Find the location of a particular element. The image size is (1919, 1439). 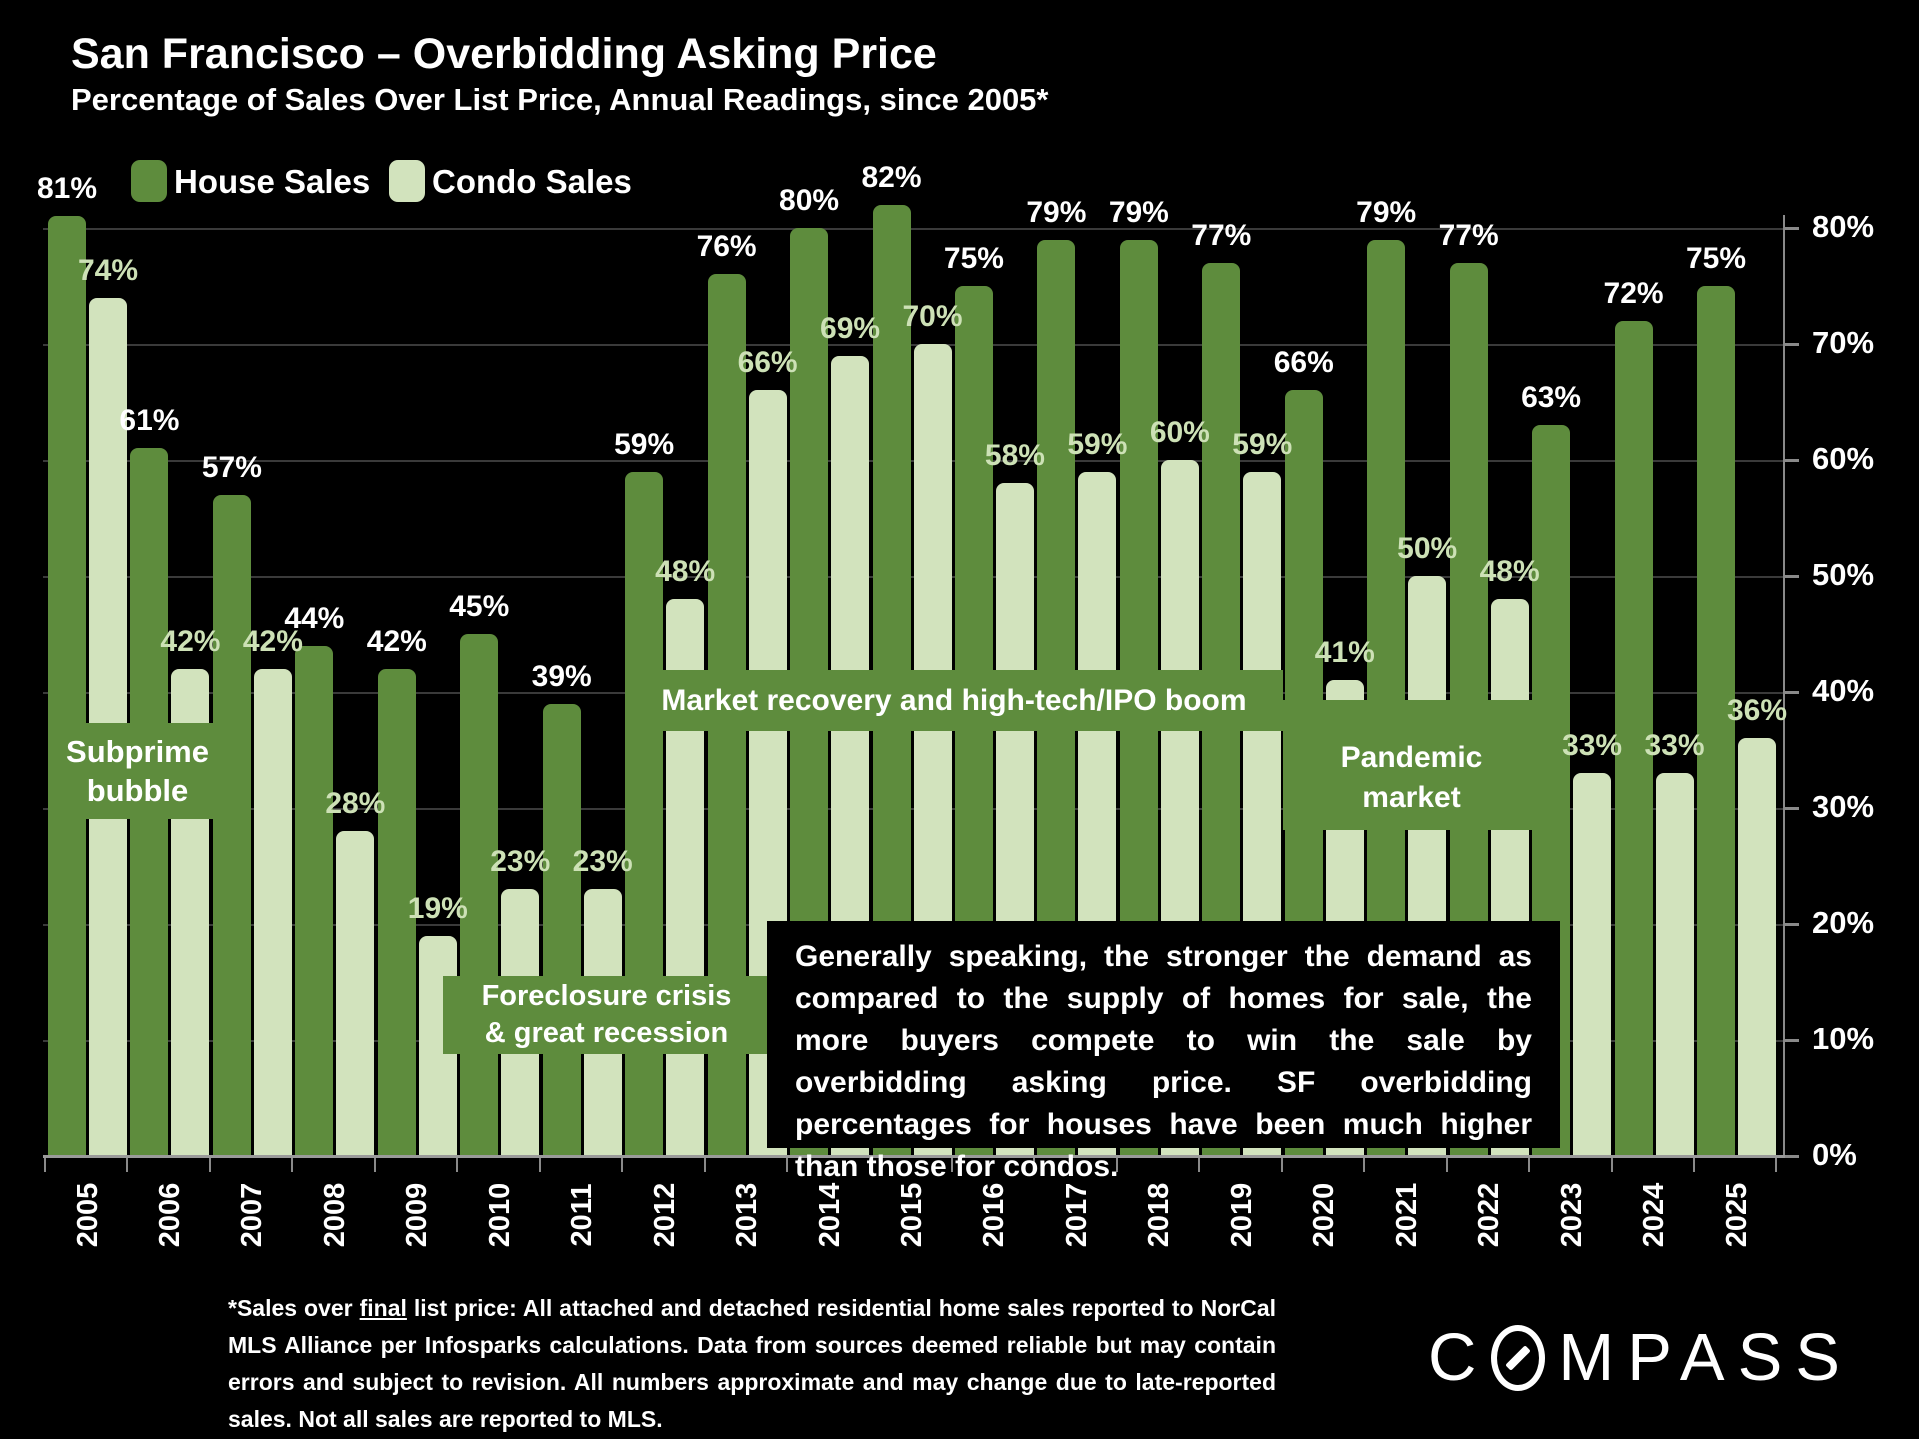

value-label-condo-2008: 28% is located at coordinates (355, 803).